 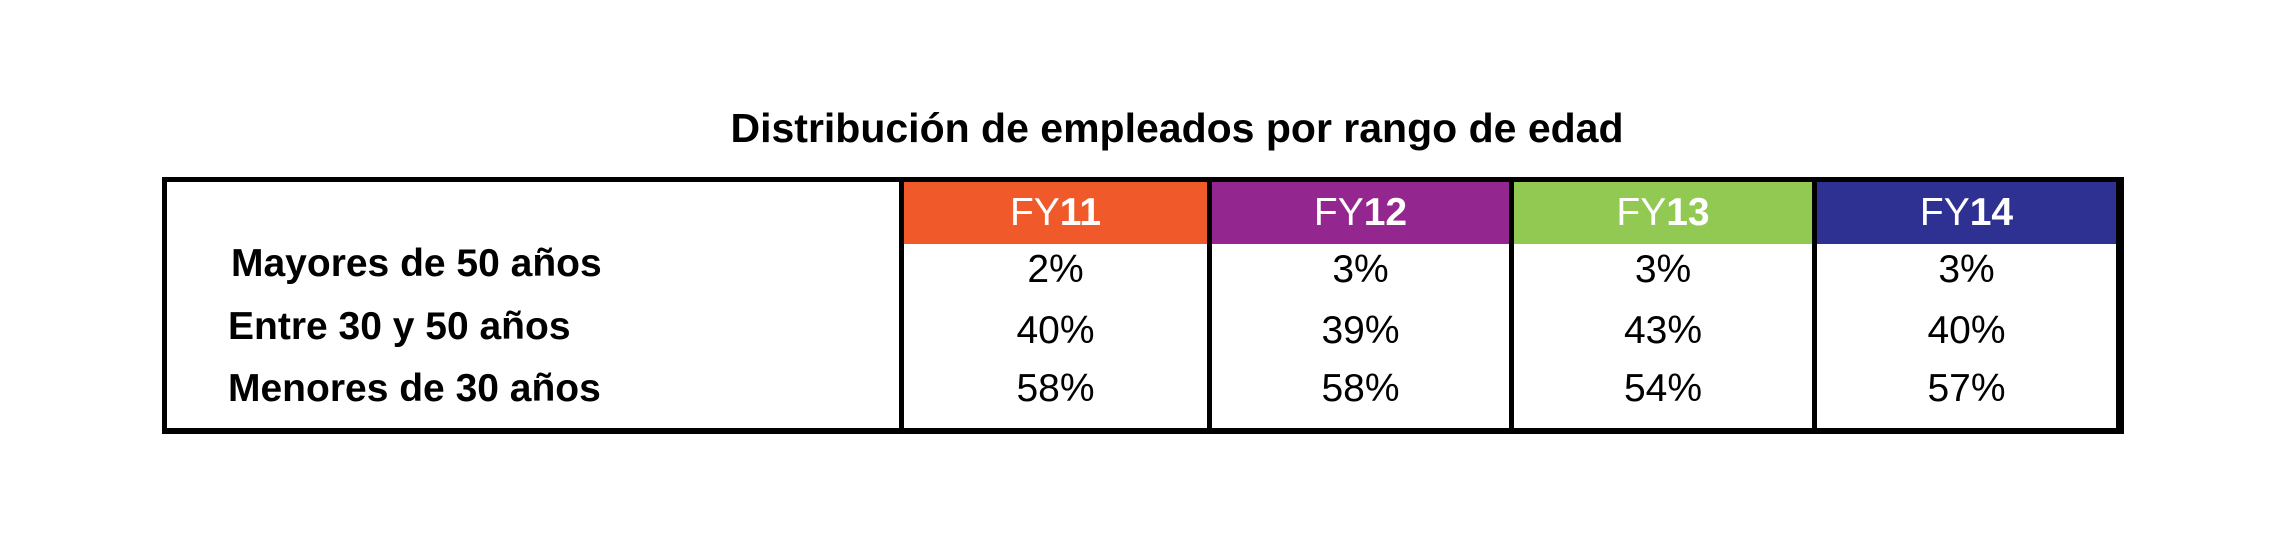 I want to click on row-label-under-30: Menores de 30 años, so click(x=414, y=388).